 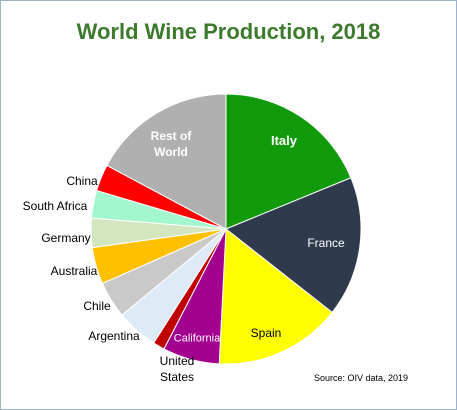 What do you see at coordinates (360, 378) in the screenshot?
I see `source-note: Source: OIV data, 2019` at bounding box center [360, 378].